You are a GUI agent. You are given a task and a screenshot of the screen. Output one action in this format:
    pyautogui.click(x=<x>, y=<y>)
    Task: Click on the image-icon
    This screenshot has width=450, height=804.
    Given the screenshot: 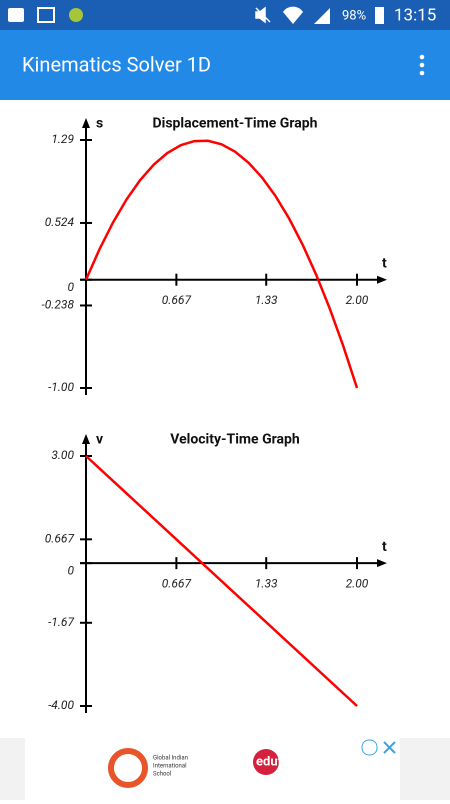 What is the action you would take?
    pyautogui.click(x=46, y=15)
    